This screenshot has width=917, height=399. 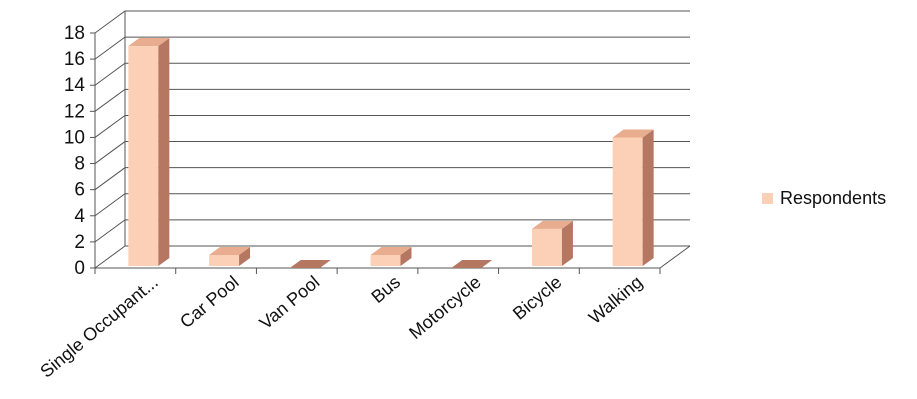 What do you see at coordinates (537, 298) in the screenshot?
I see `x-tick-label: Bicycle` at bounding box center [537, 298].